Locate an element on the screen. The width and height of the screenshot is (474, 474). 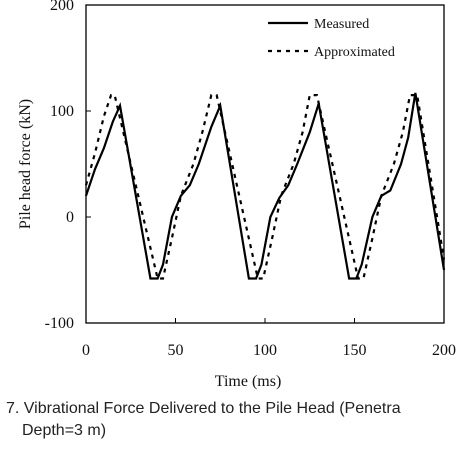
x-tick-label: 150 is located at coordinates (355, 350).